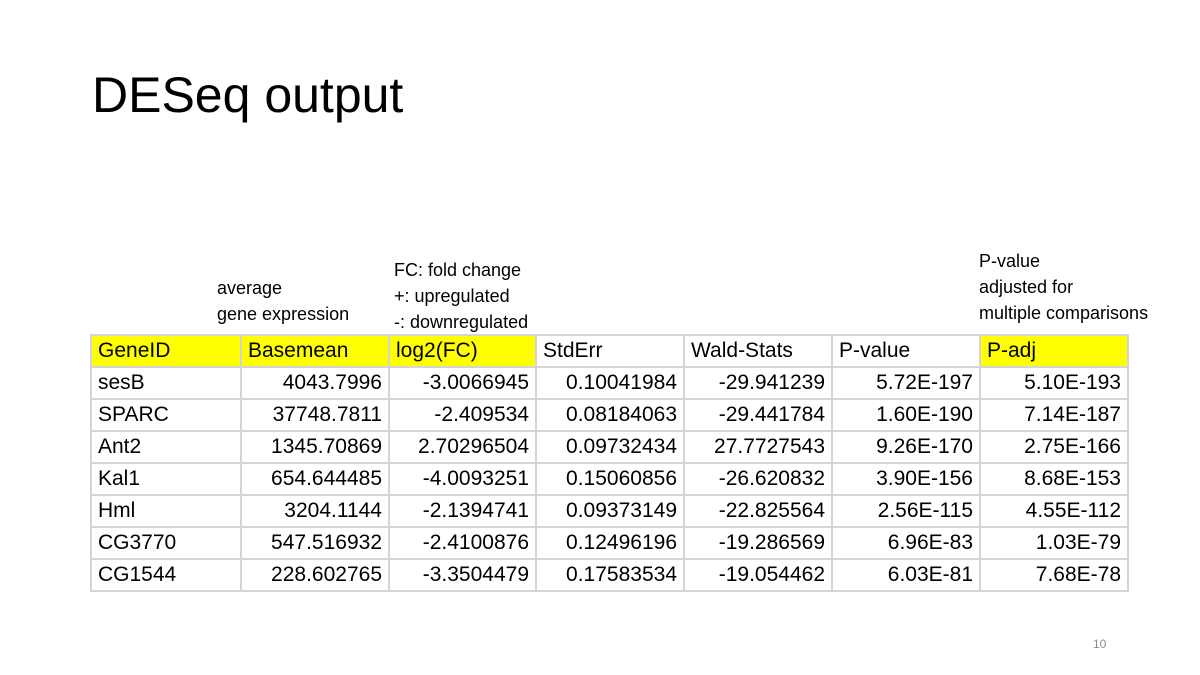 The image size is (1200, 675). Describe the element at coordinates (166, 511) in the screenshot. I see `cell-geneid: Hml` at that location.